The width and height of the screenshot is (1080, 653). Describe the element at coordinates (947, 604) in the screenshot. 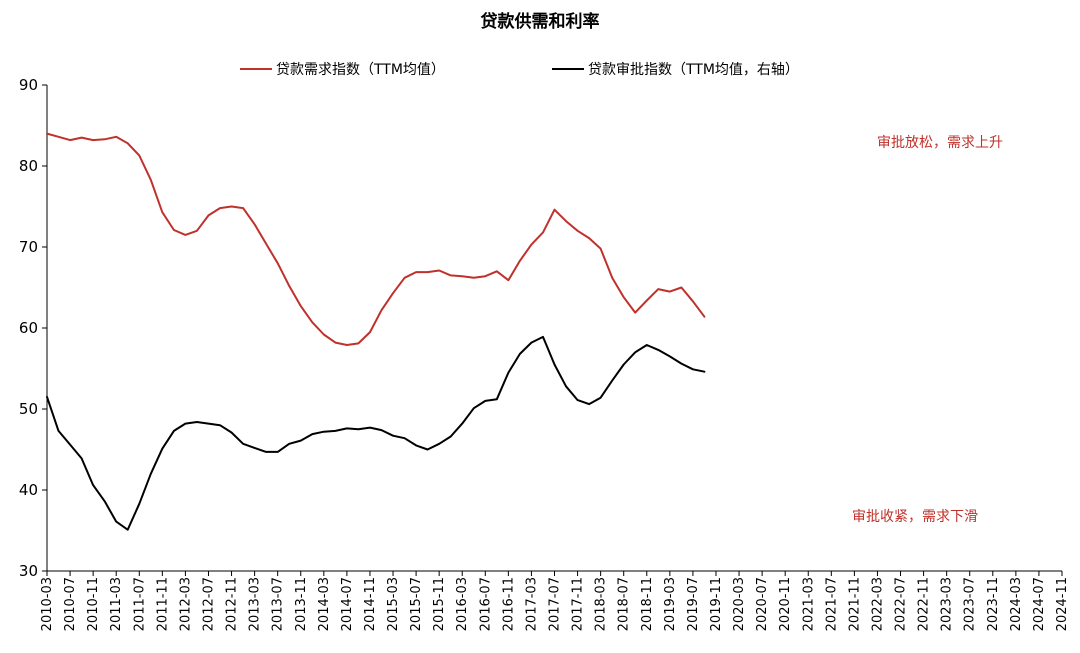

I see `x-tick-label: 2023-03` at that location.